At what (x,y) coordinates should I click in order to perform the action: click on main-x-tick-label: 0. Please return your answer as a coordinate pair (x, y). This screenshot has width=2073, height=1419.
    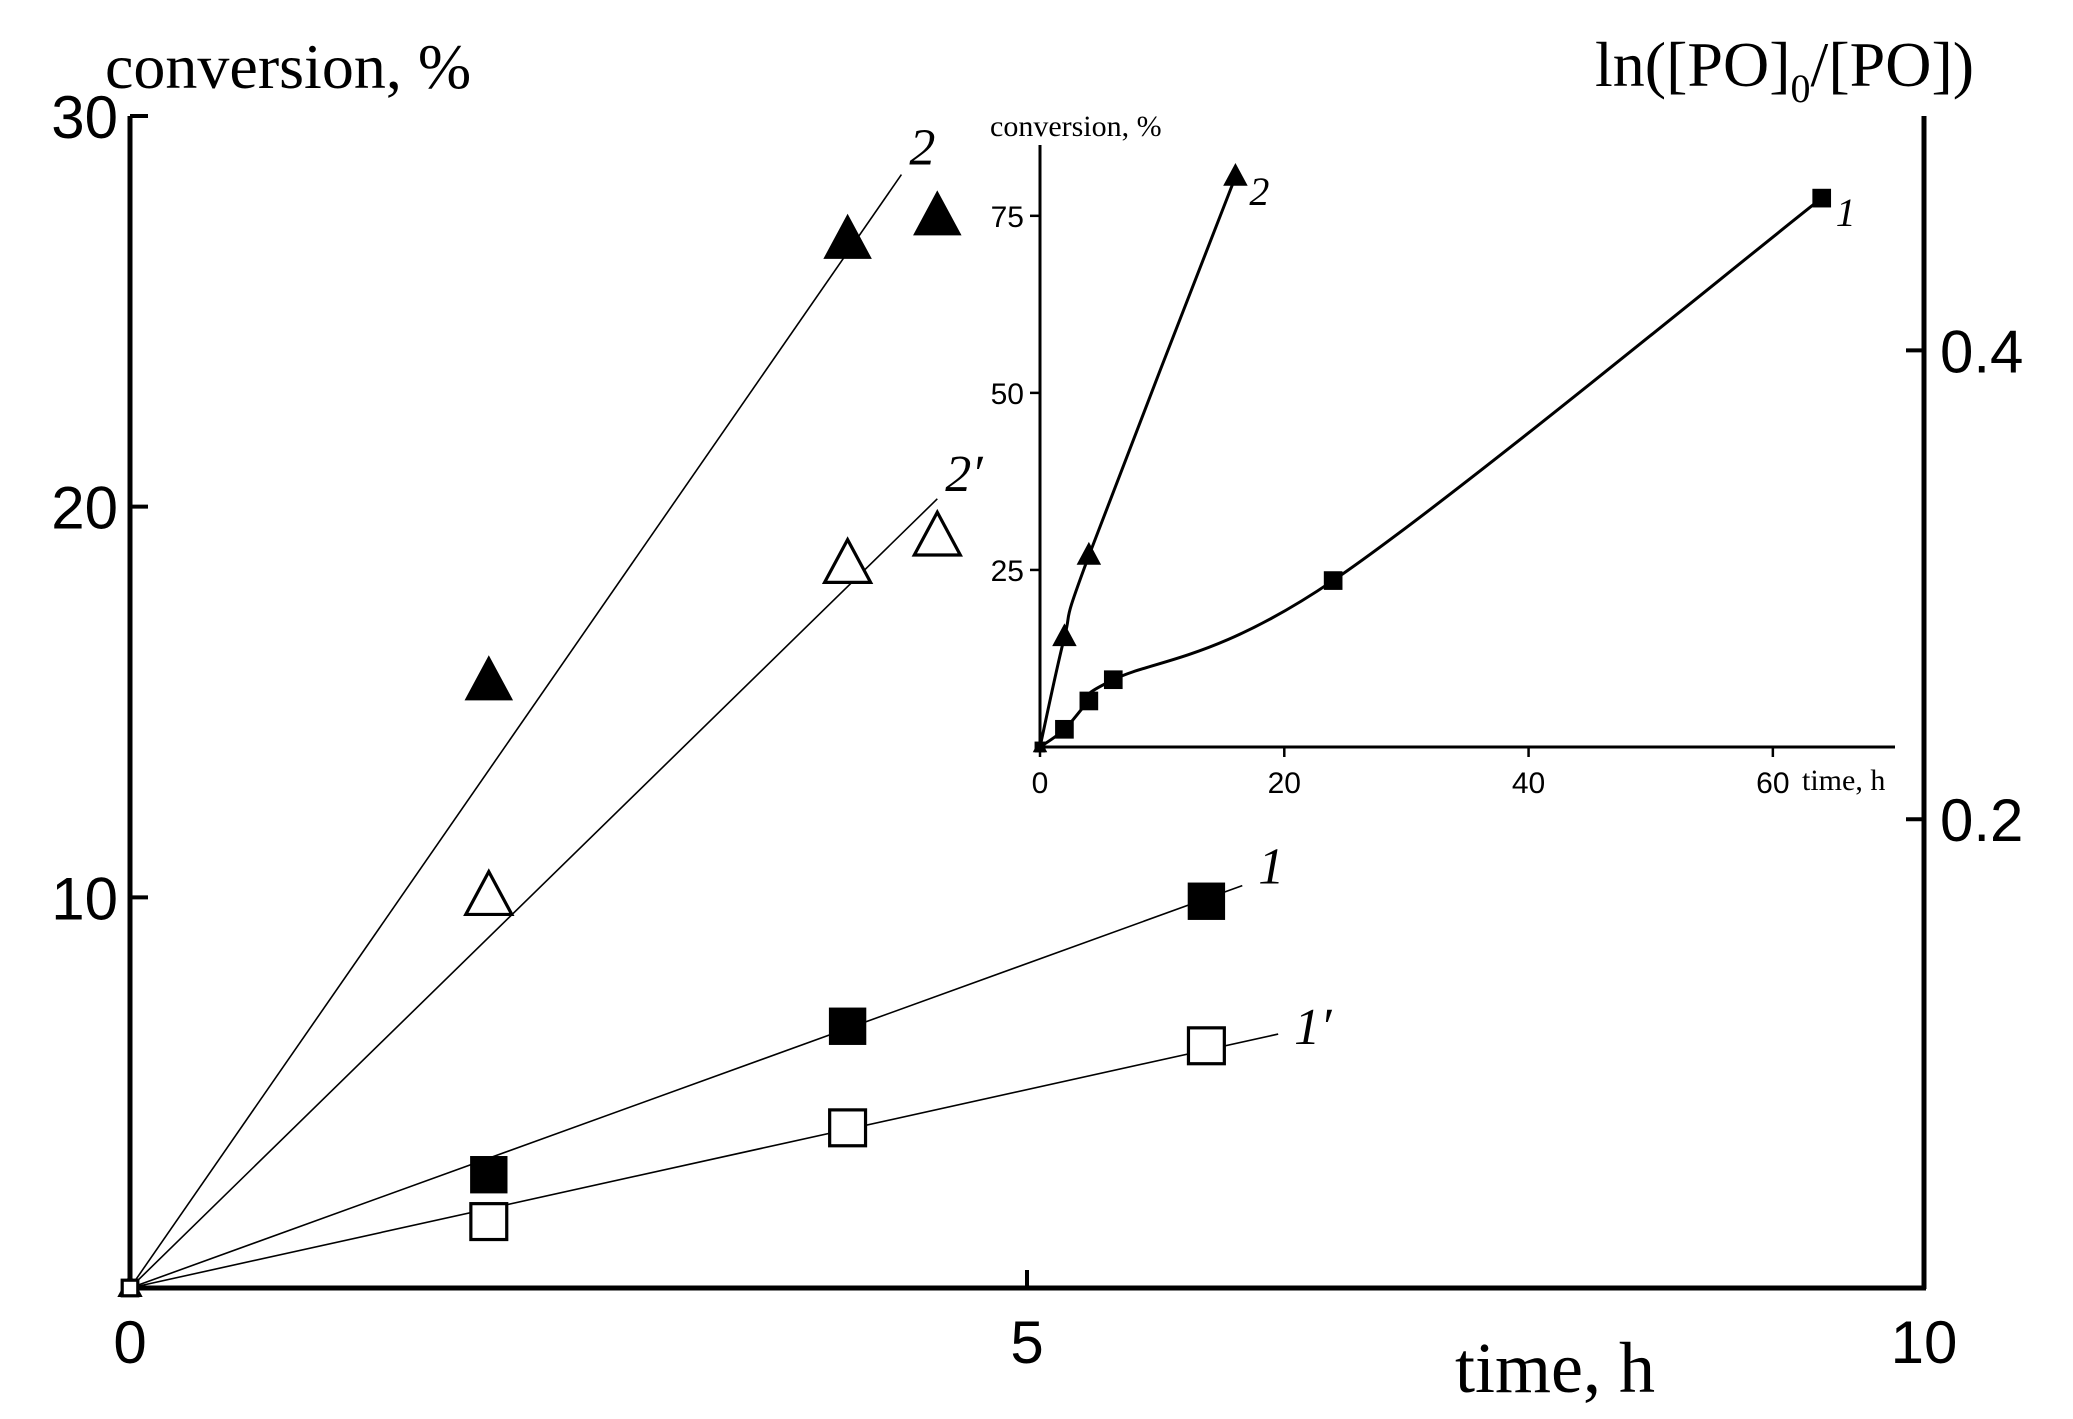
    Looking at the image, I should click on (129, 1342).